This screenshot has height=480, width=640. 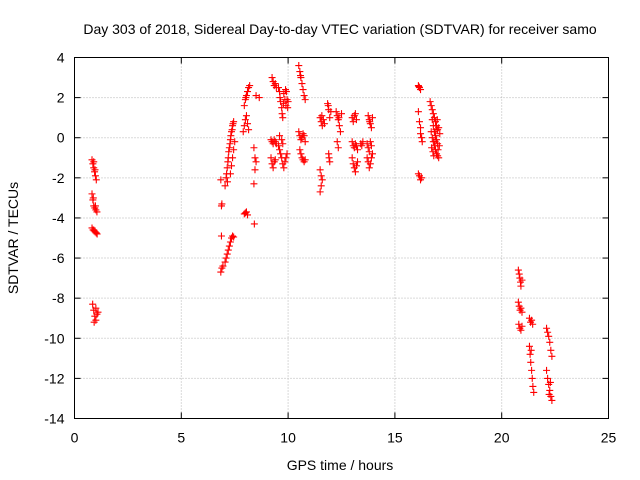 What do you see at coordinates (181, 438) in the screenshot?
I see `x-tick-label: 5` at bounding box center [181, 438].